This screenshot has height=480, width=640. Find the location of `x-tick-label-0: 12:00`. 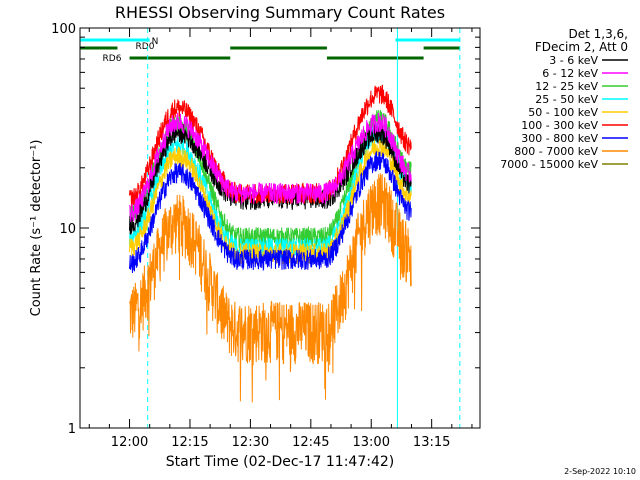

x-tick-label-0: 12:00 is located at coordinates (129, 442).